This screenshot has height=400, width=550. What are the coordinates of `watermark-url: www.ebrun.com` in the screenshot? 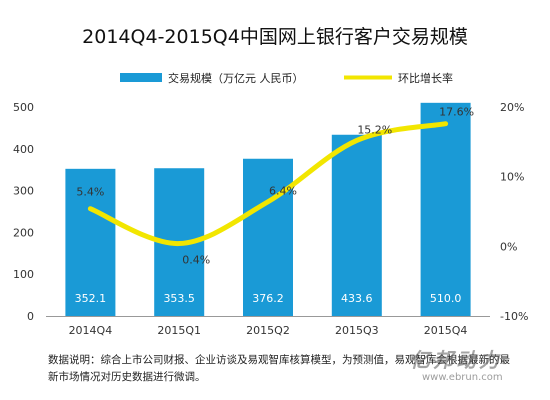 It's located at (462, 377).